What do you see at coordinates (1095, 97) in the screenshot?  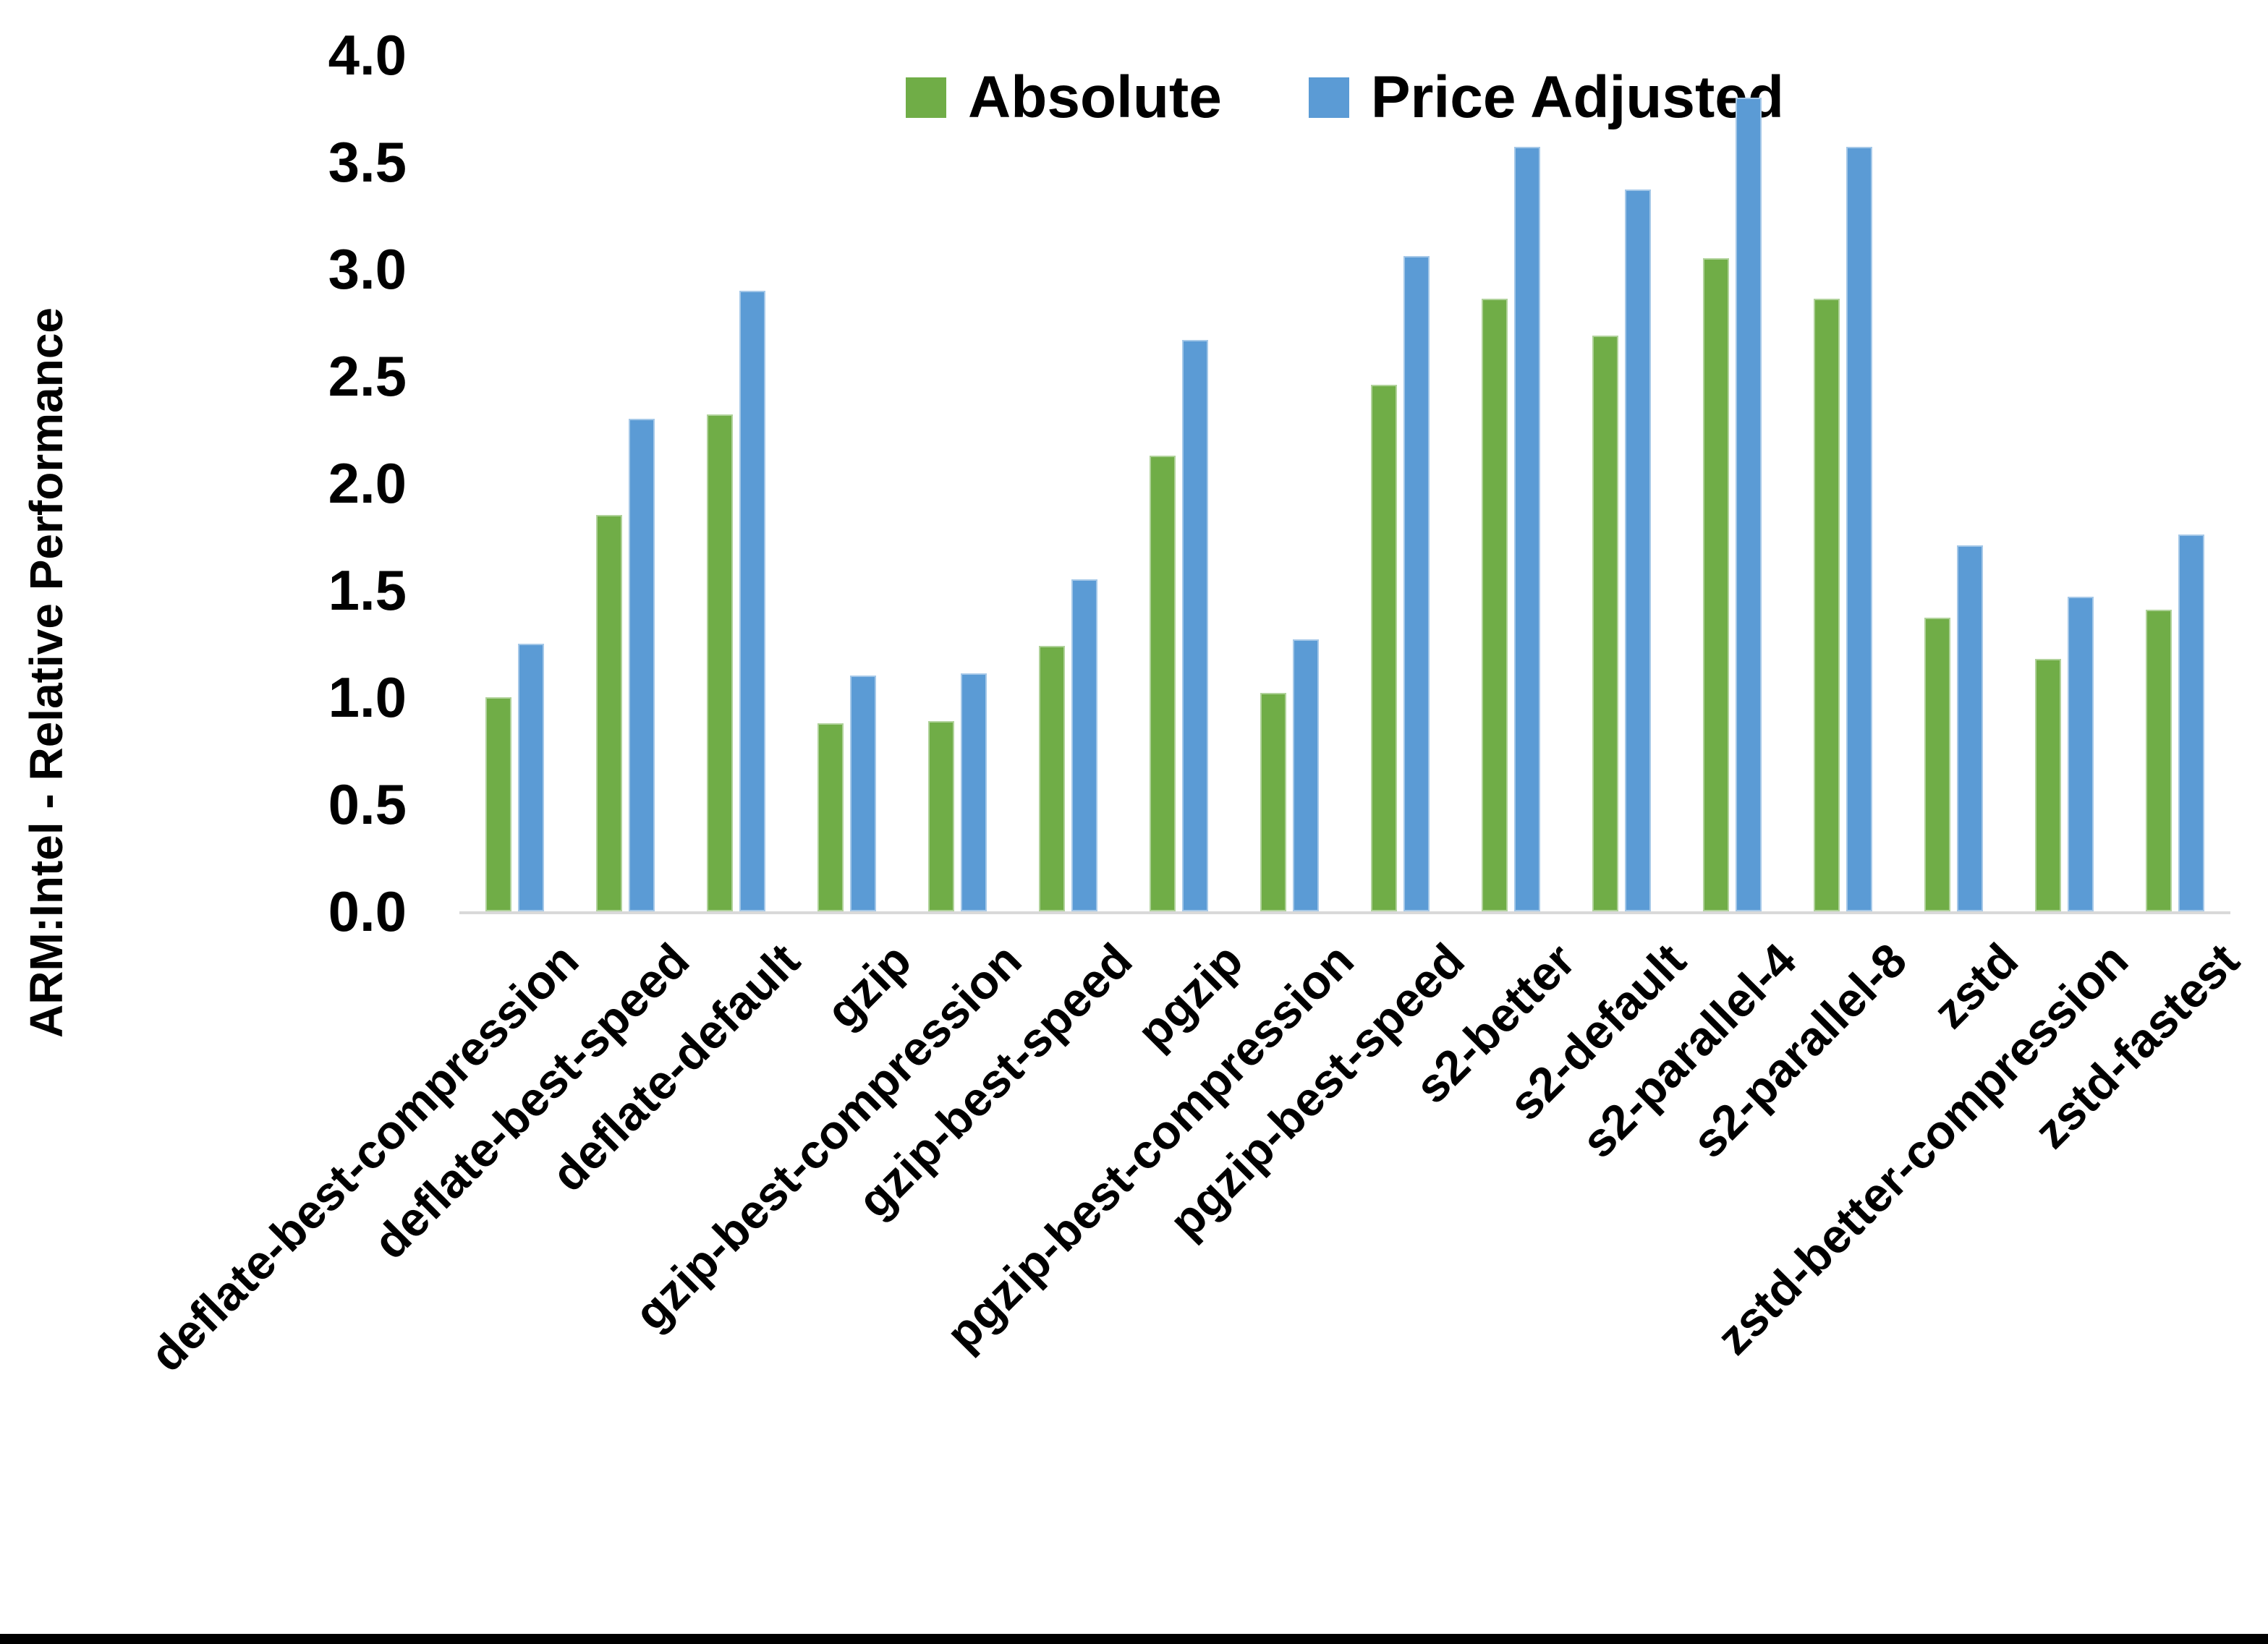 I see `legend-label-absolute: Absolute` at bounding box center [1095, 97].